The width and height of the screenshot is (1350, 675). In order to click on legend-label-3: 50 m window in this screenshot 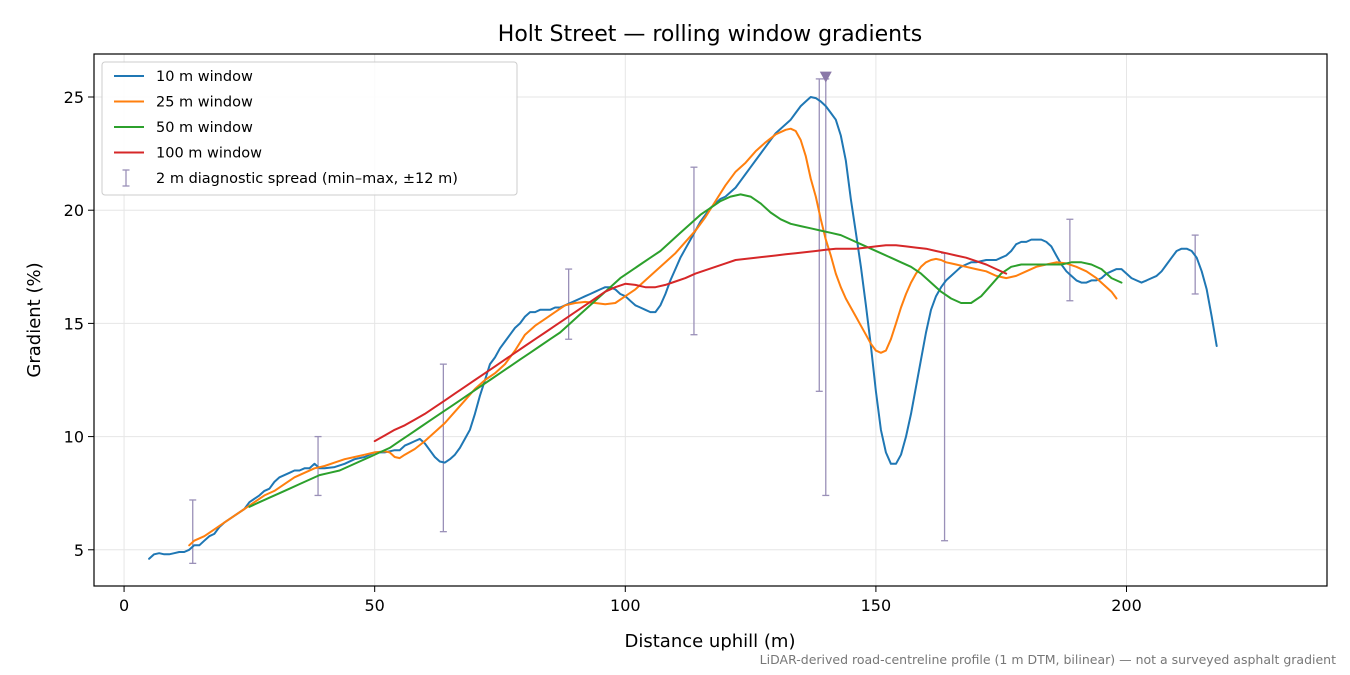, I will do `click(204, 128)`.